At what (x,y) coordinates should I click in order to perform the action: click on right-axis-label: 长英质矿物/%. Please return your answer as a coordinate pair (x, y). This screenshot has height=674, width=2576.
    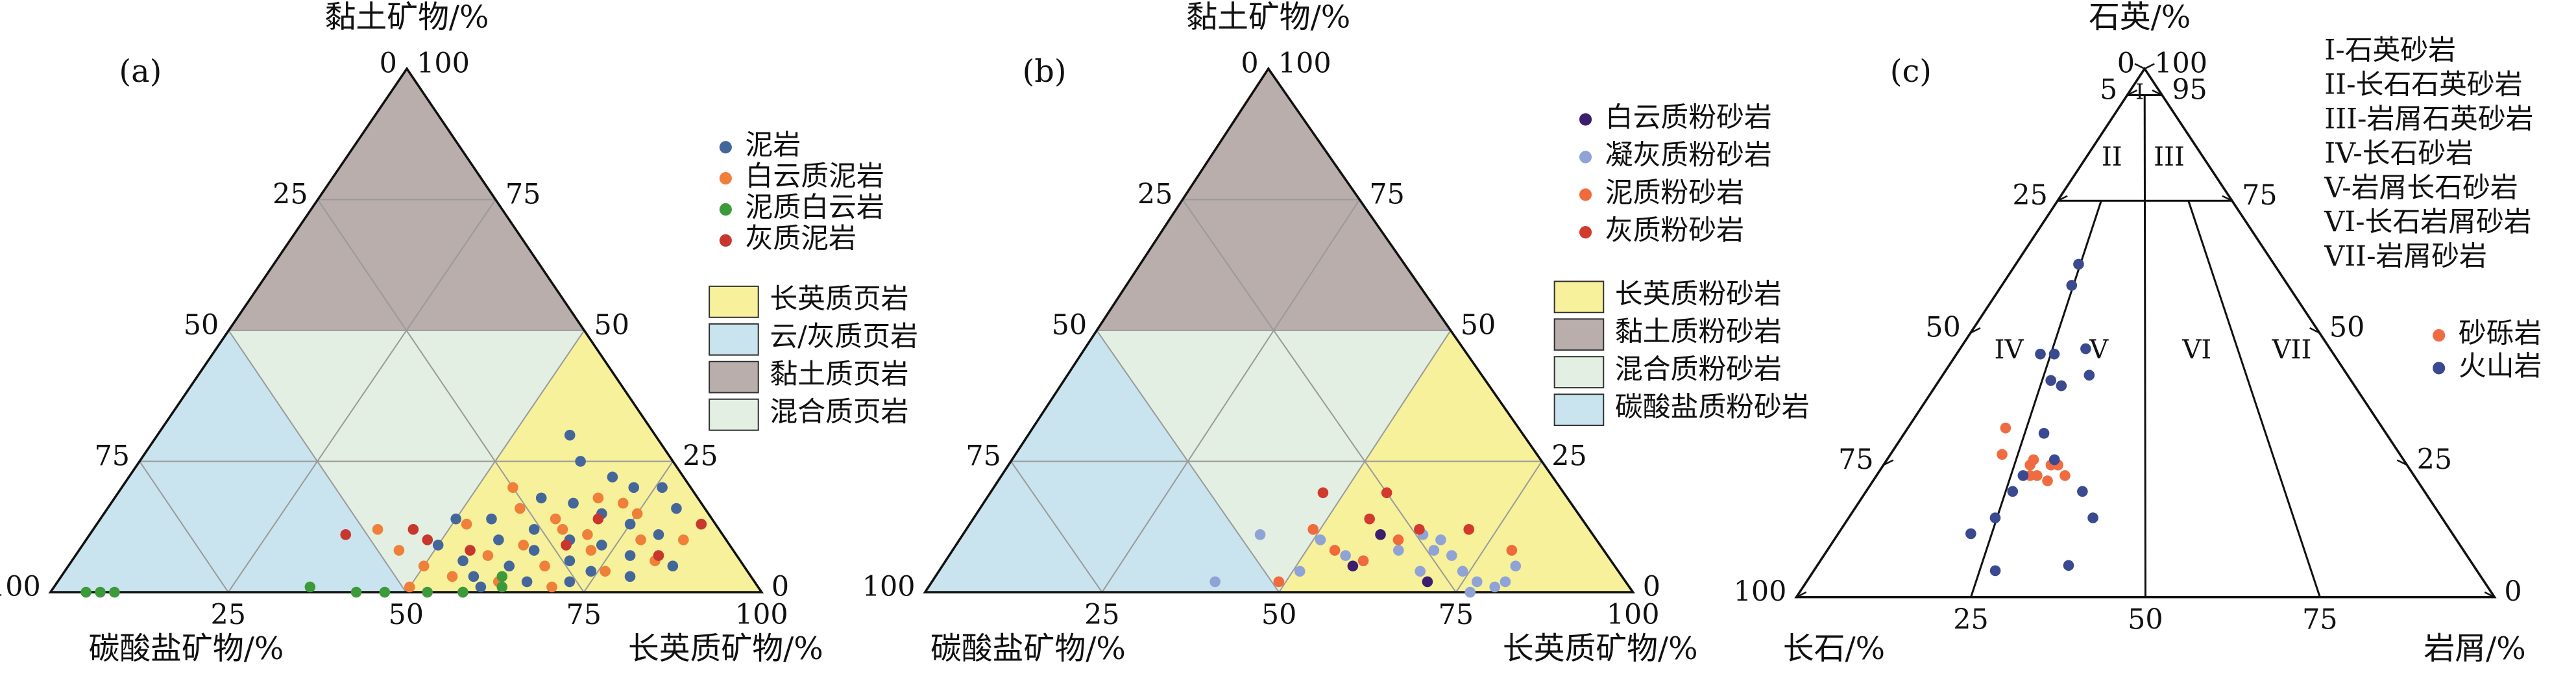
    Looking at the image, I should click on (1600, 649).